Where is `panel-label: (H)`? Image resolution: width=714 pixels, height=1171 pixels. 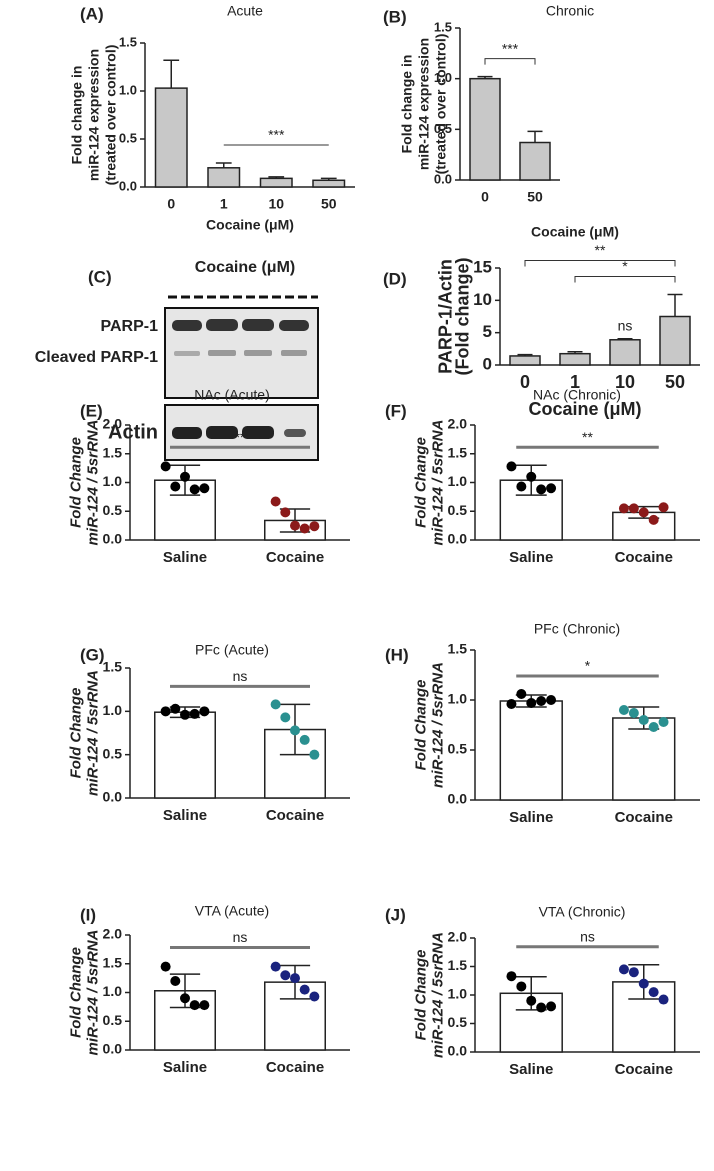
panel-label: (H) is located at coordinates (397, 654).